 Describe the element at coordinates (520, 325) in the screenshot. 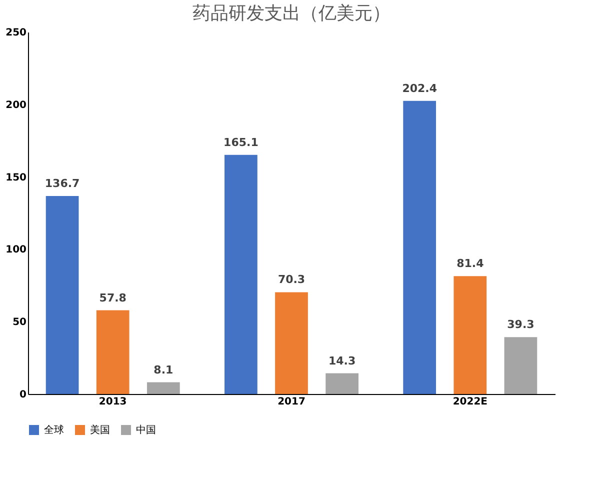

I see `data-label: 39.3` at that location.